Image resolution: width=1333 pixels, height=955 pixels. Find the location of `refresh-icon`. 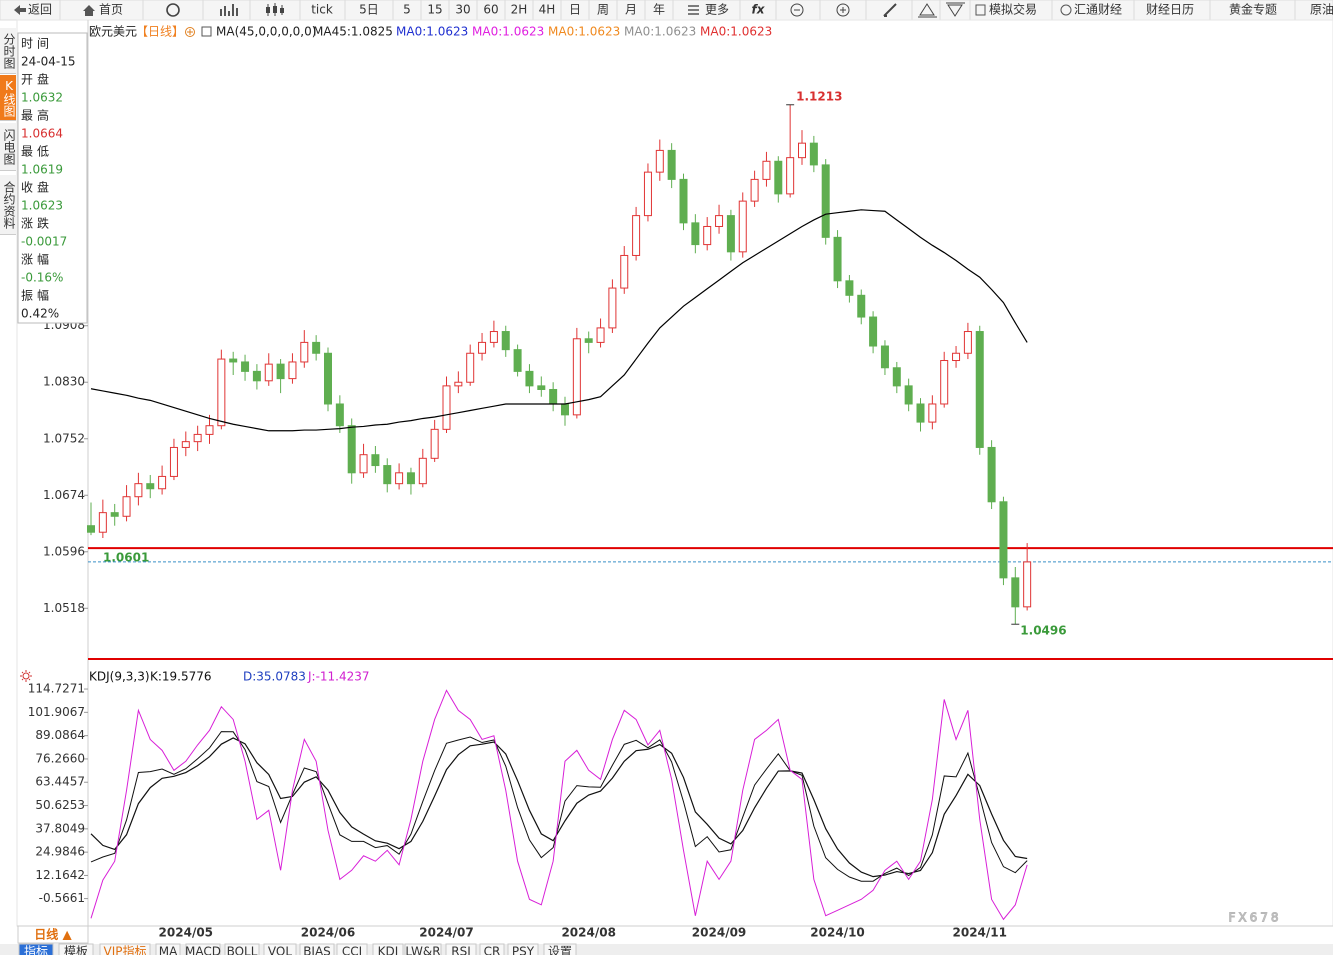

refresh-icon is located at coordinates (173, 10).